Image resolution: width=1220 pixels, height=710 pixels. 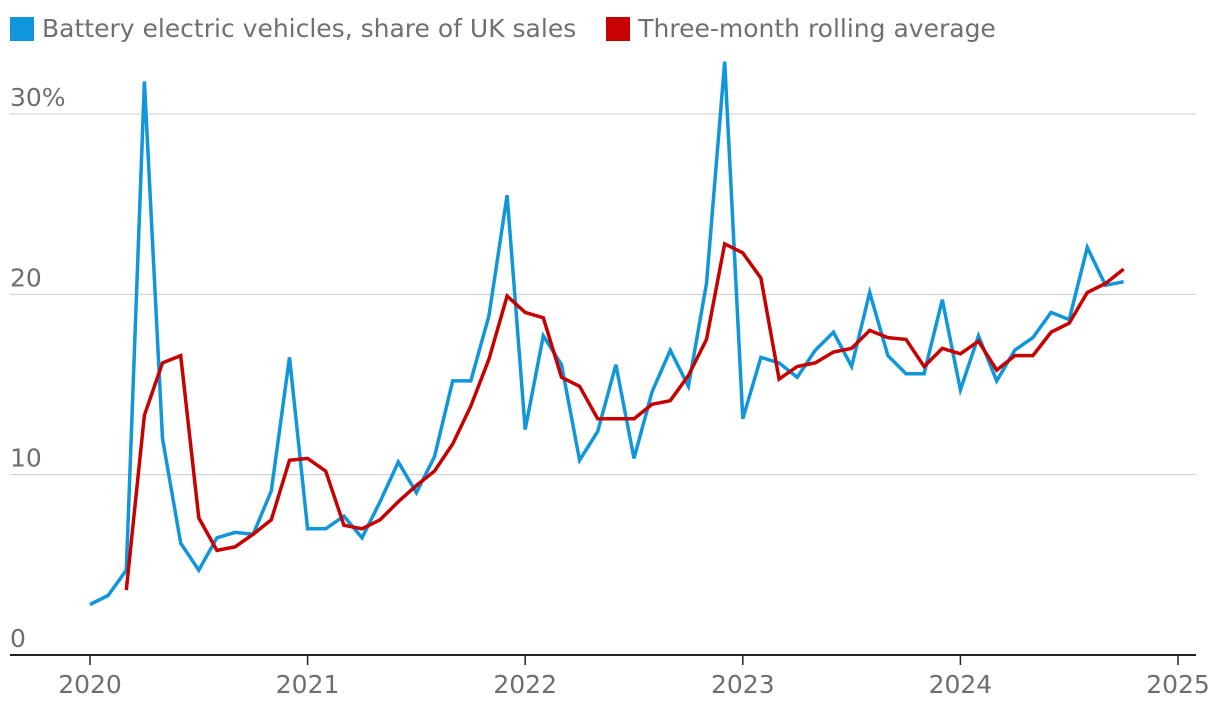 What do you see at coordinates (18, 638) in the screenshot?
I see `y-tick-label: 0` at bounding box center [18, 638].